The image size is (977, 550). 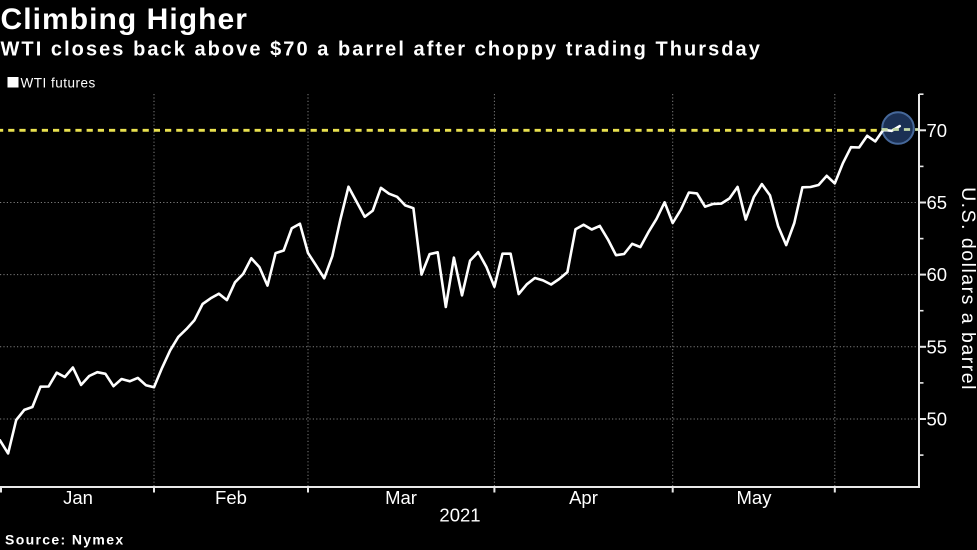 I want to click on svg-text: Apr, so click(x=583, y=497).